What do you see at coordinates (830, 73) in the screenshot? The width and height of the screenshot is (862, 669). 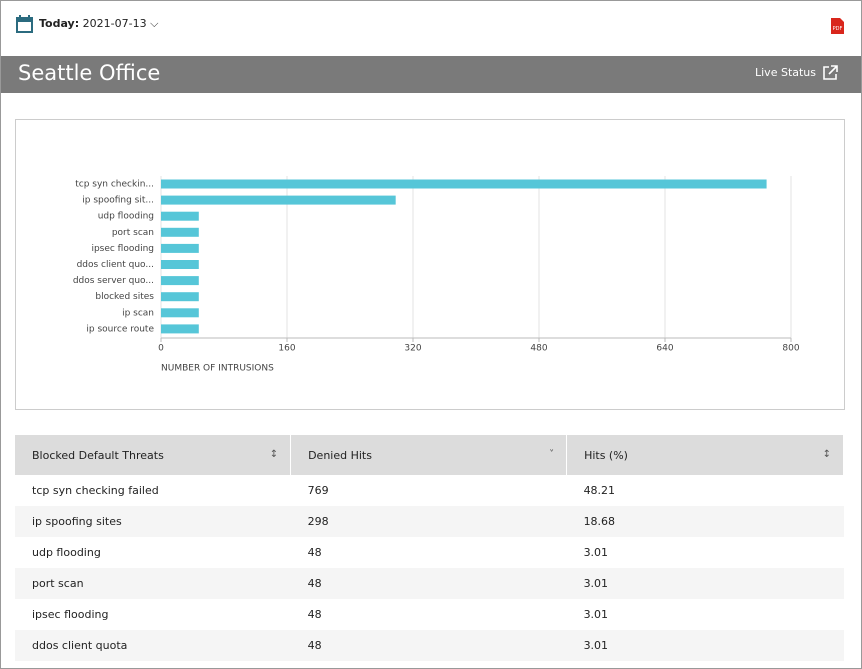 I see `external-link-icon` at bounding box center [830, 73].